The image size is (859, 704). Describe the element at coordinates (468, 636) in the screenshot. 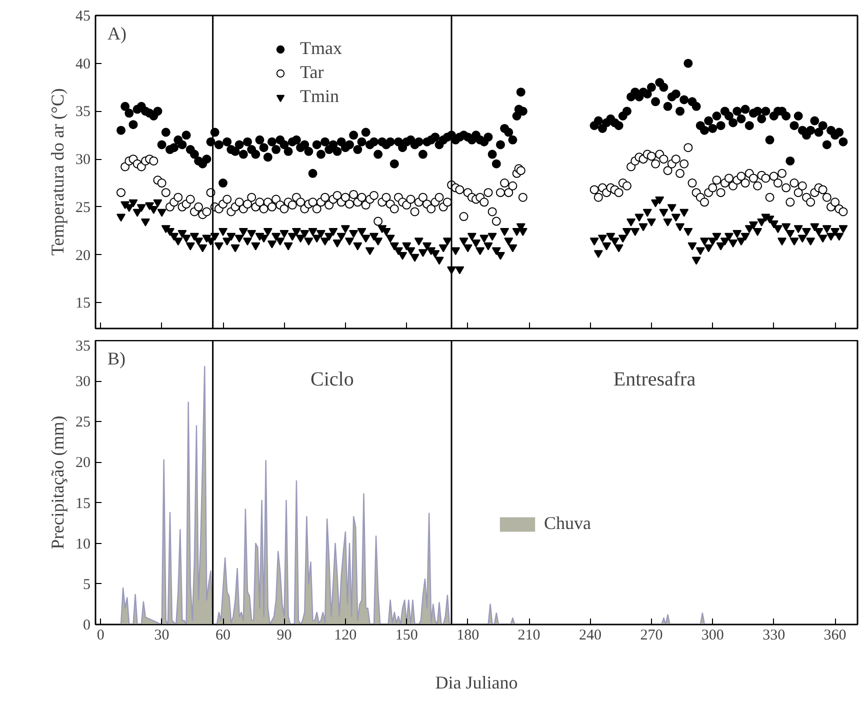

I see `x-tick-label: 180` at that location.